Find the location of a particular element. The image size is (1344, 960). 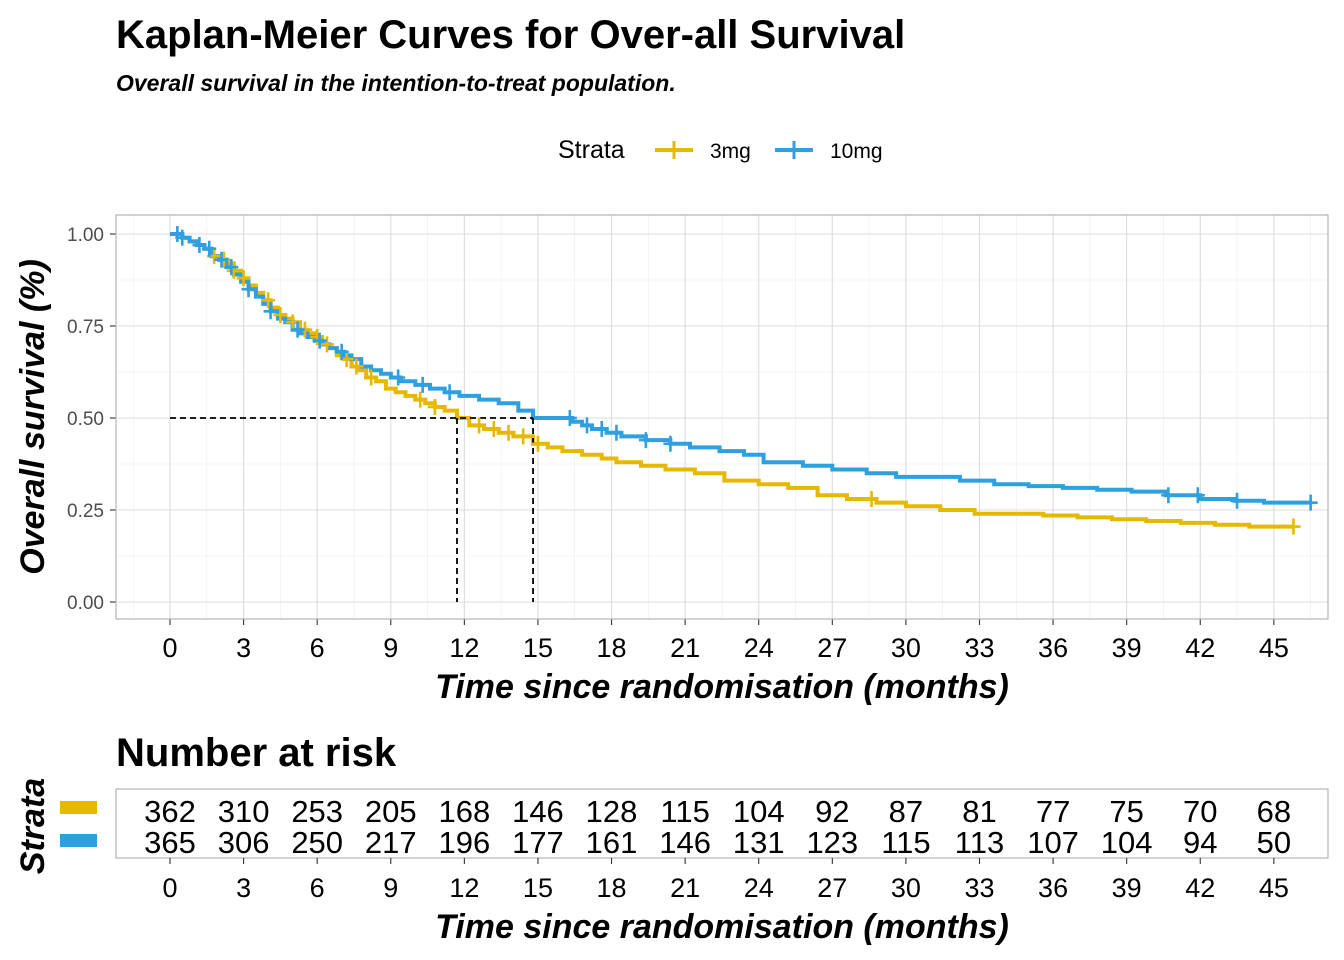

risk-x-tick-label: 36 is located at coordinates (1053, 888).